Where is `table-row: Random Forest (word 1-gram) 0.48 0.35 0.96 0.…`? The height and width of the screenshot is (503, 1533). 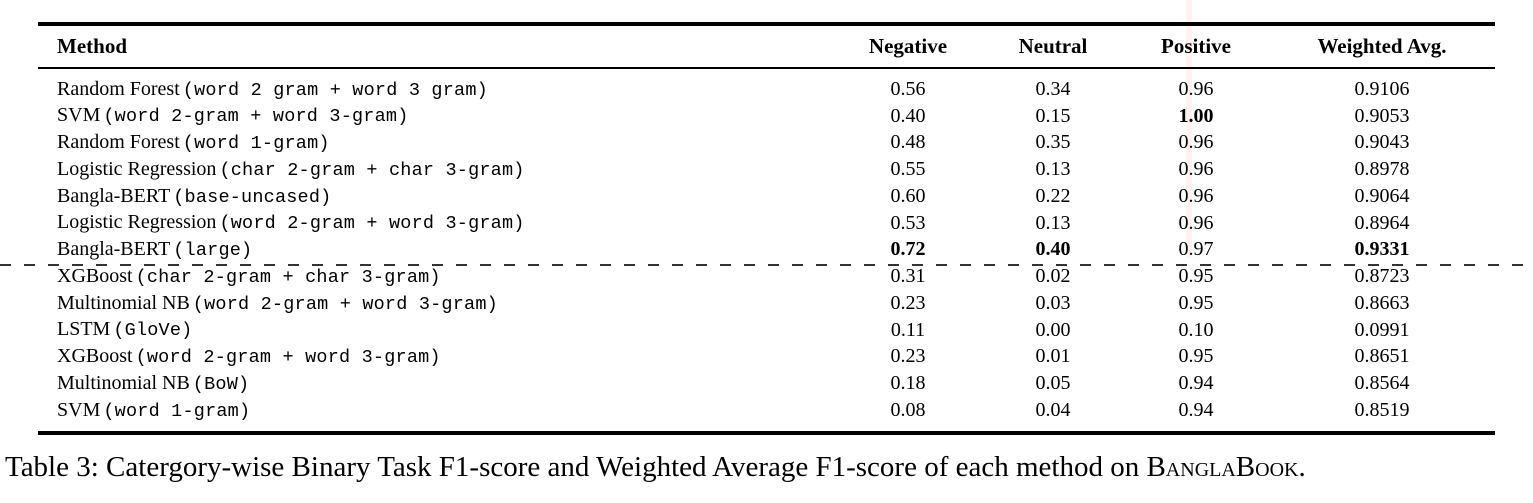 table-row: Random Forest (word 1-gram) 0.48 0.35 0.96 0.… is located at coordinates (766, 143).